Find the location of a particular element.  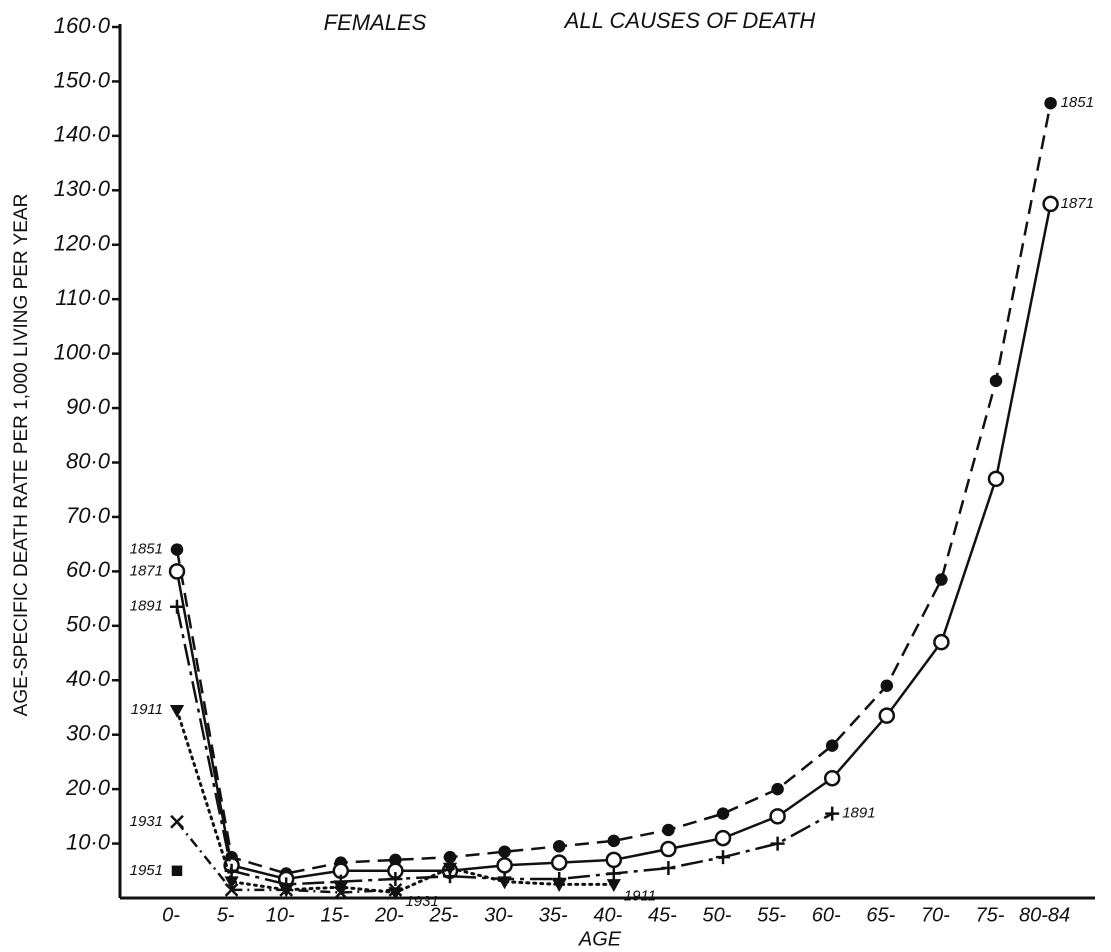

x-tick-label: 45- is located at coordinates (662, 915).